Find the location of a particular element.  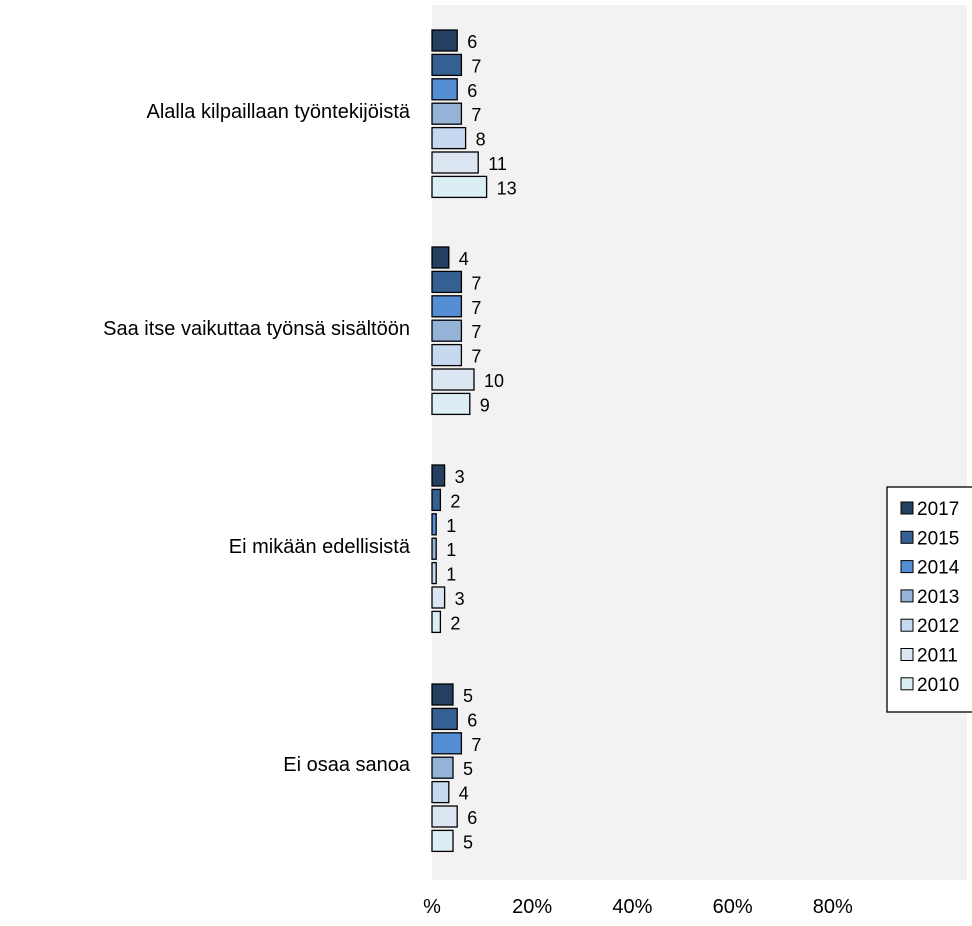

legend-item: 2012 is located at coordinates (929, 626).